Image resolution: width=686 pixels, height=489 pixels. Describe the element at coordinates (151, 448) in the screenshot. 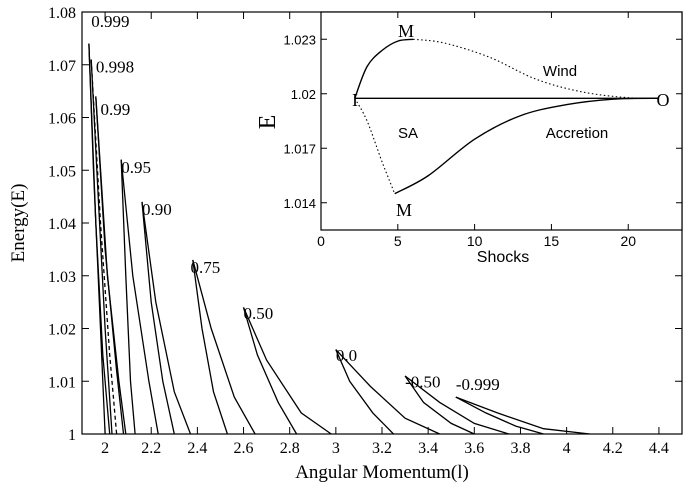

I see `main-x-tick-label: 2.2` at that location.